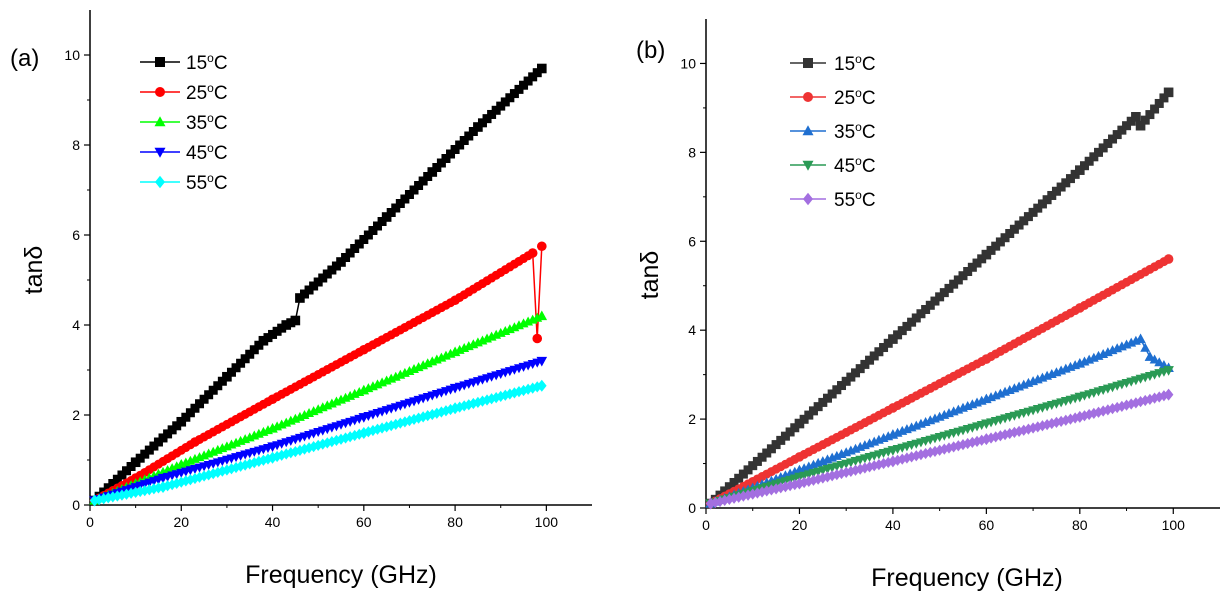 This screenshot has height=599, width=1220. What do you see at coordinates (855, 165) in the screenshot?
I see `legend-label: 45oC` at bounding box center [855, 165].